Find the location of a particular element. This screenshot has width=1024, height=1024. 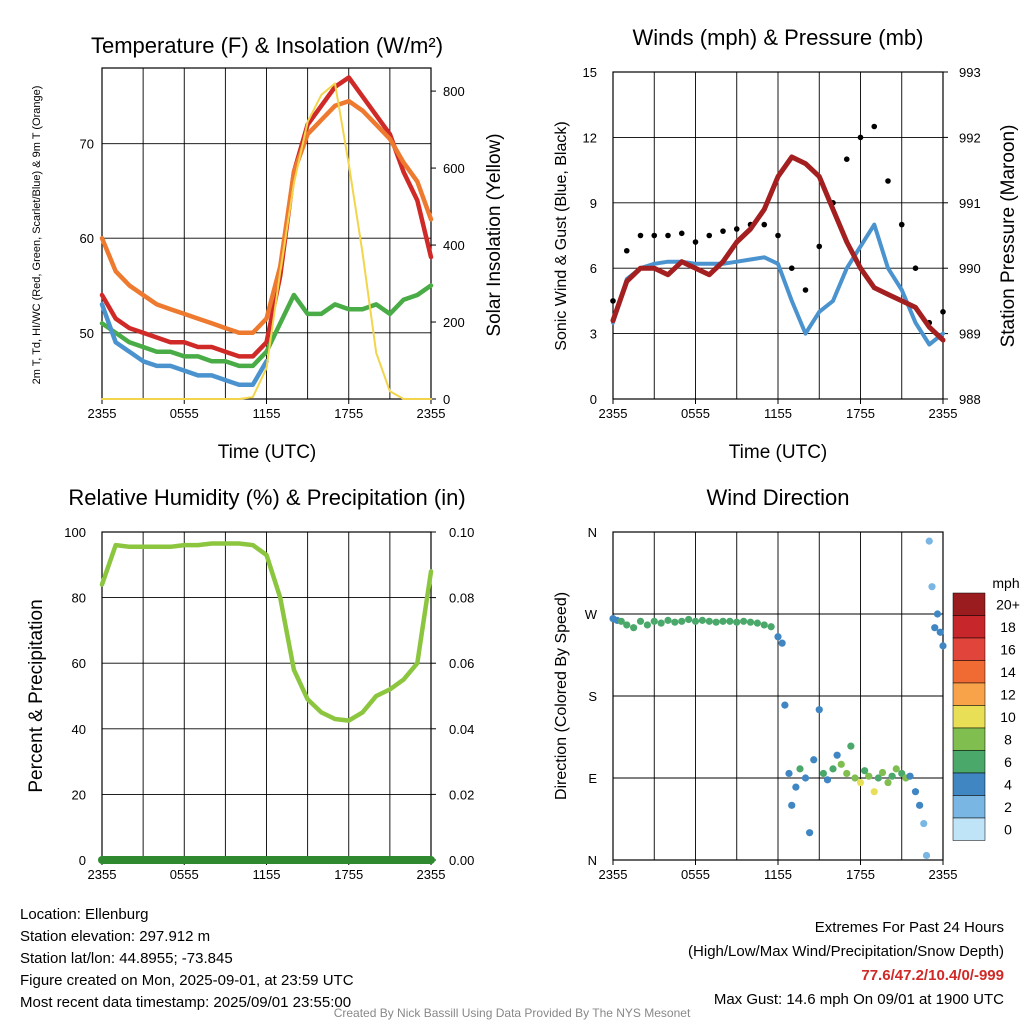

temperature-rtick-label: 800 is located at coordinates (454, 91).